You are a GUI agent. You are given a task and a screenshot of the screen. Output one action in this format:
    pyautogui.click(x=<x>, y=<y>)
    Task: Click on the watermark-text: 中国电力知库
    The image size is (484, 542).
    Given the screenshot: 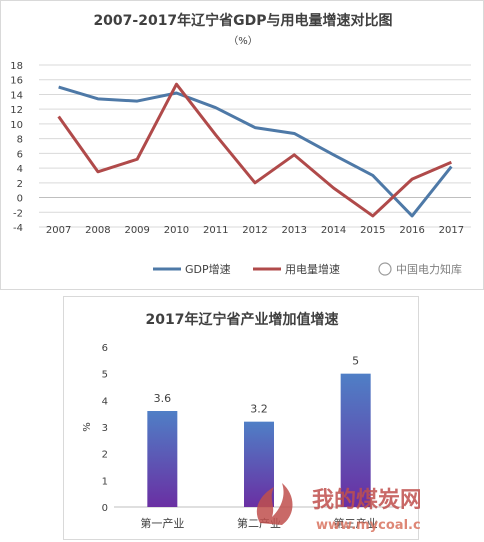 What is the action you would take?
    pyautogui.click(x=429, y=269)
    